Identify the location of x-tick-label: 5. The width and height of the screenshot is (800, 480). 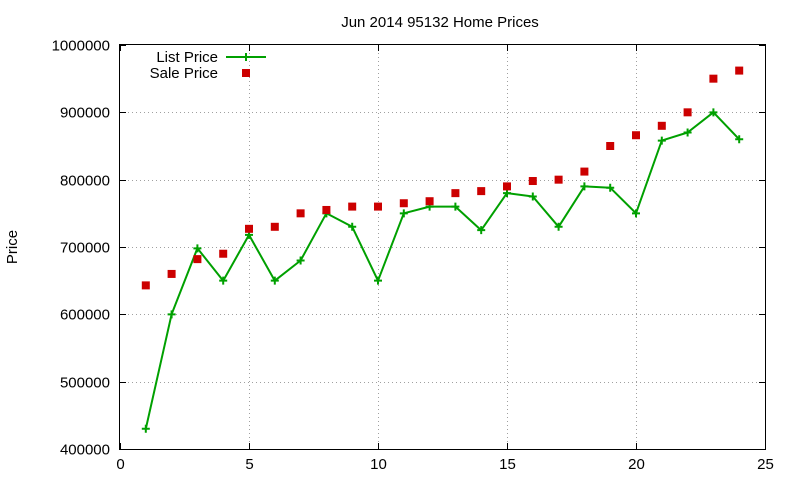
(249, 464).